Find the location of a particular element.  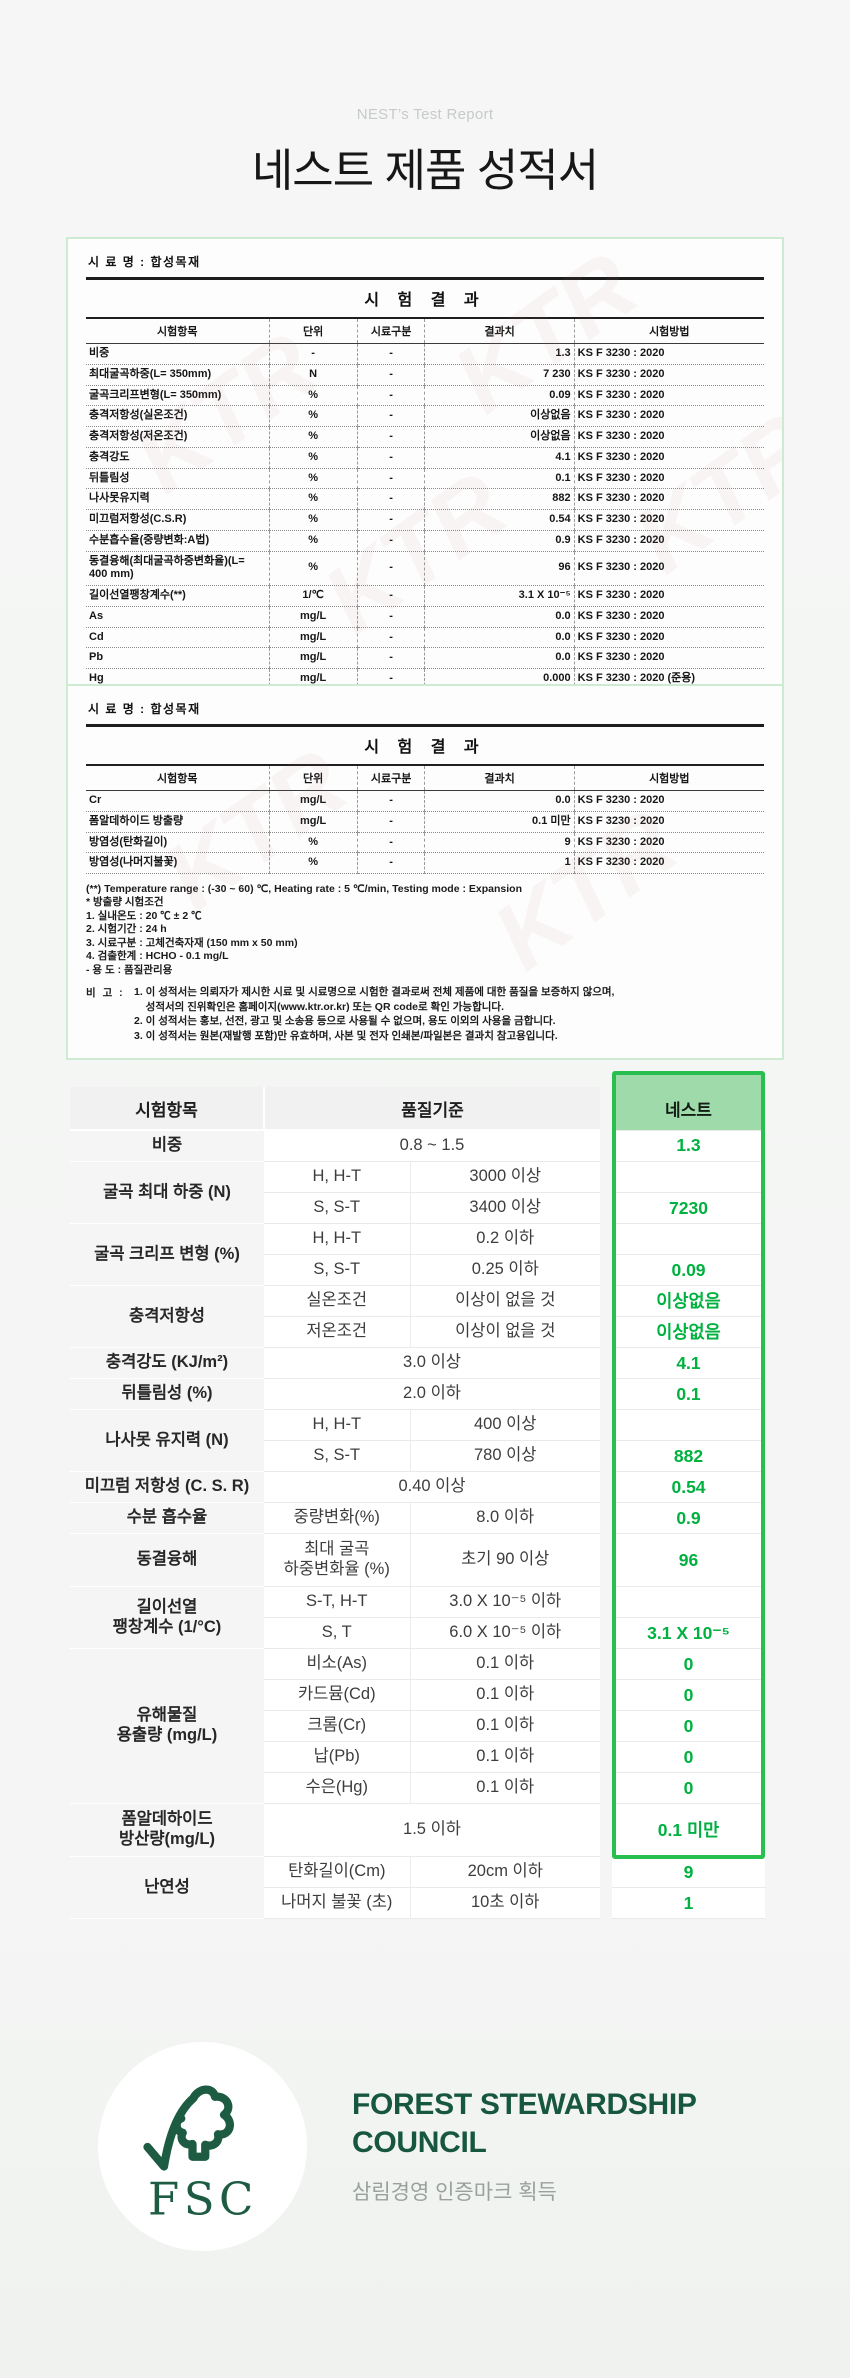

col-unit: 단위 is located at coordinates (313, 330).